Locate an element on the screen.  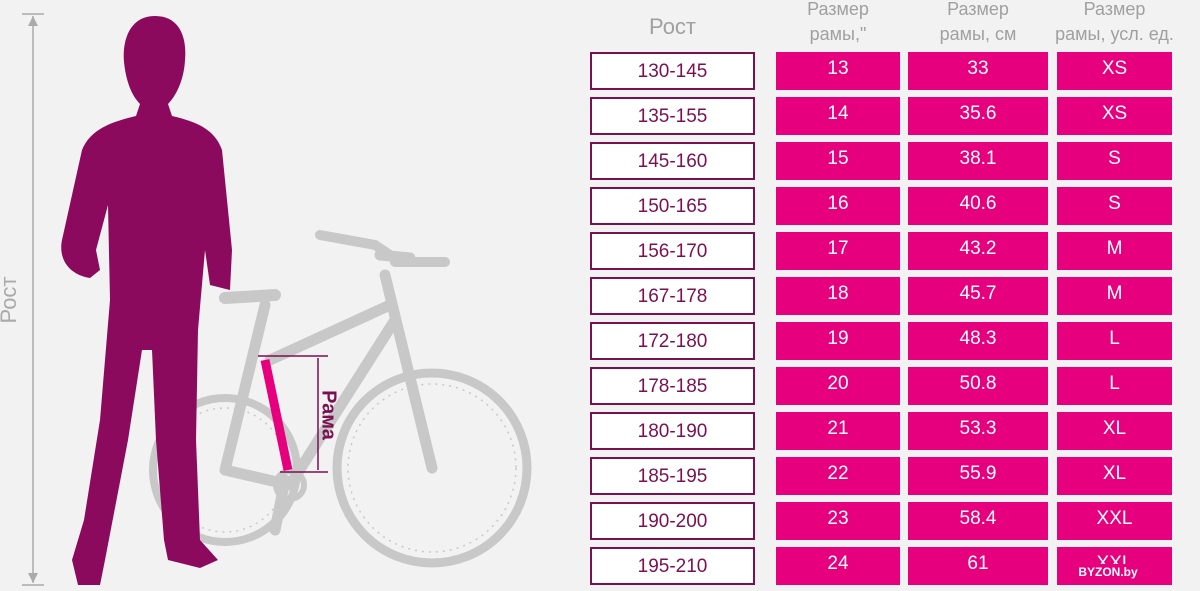
size-value: 48.3 is located at coordinates (978, 338).